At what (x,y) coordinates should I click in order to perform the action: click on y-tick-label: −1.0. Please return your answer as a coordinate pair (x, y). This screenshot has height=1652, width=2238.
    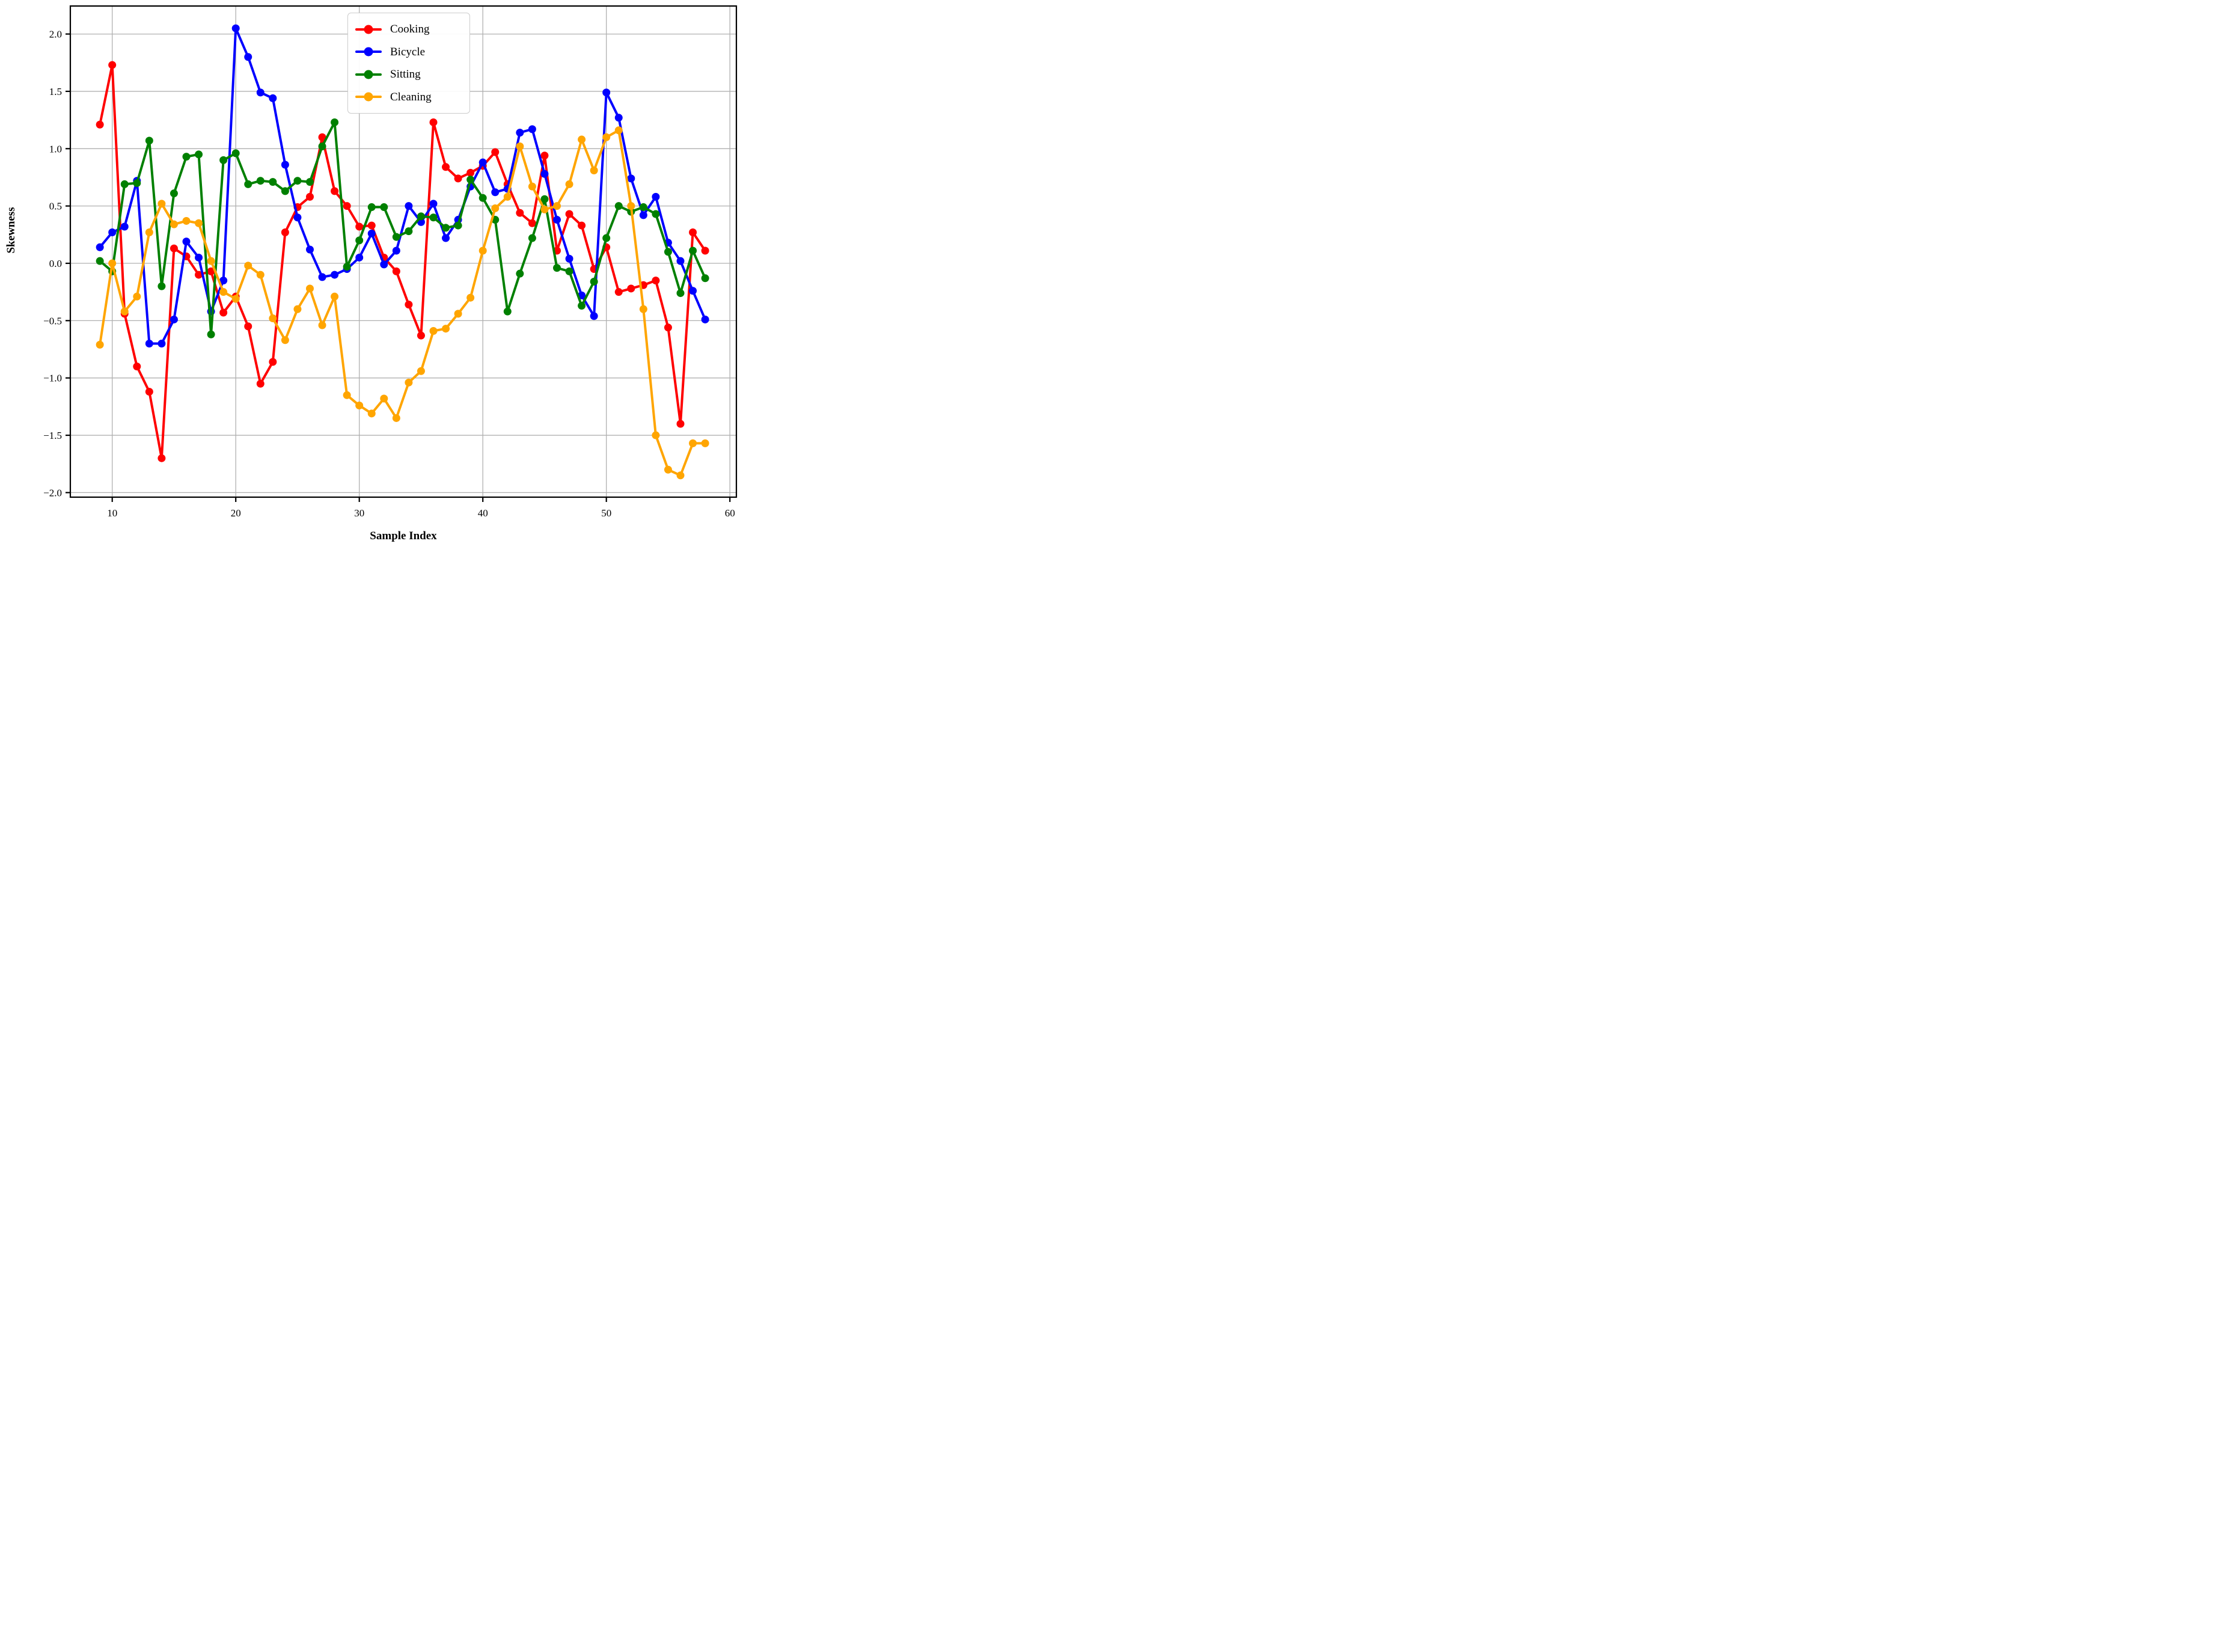
    Looking at the image, I should click on (52, 378).